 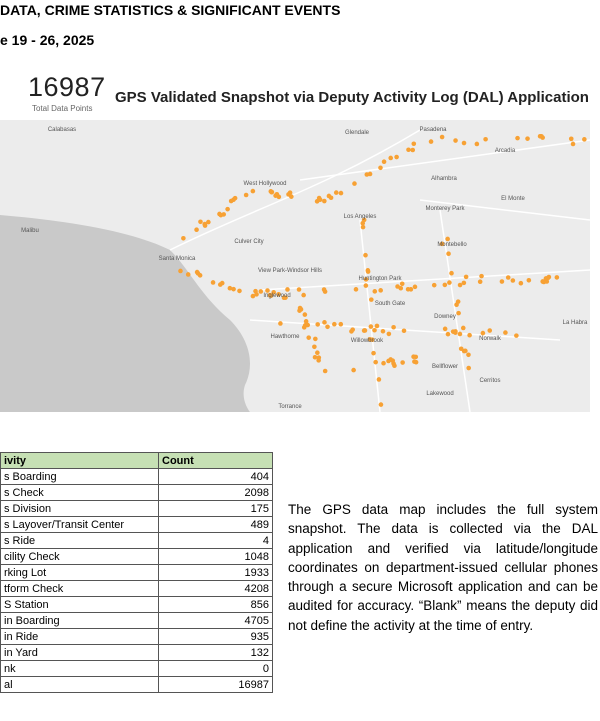 I want to click on table-cell: 0, so click(x=215, y=668).